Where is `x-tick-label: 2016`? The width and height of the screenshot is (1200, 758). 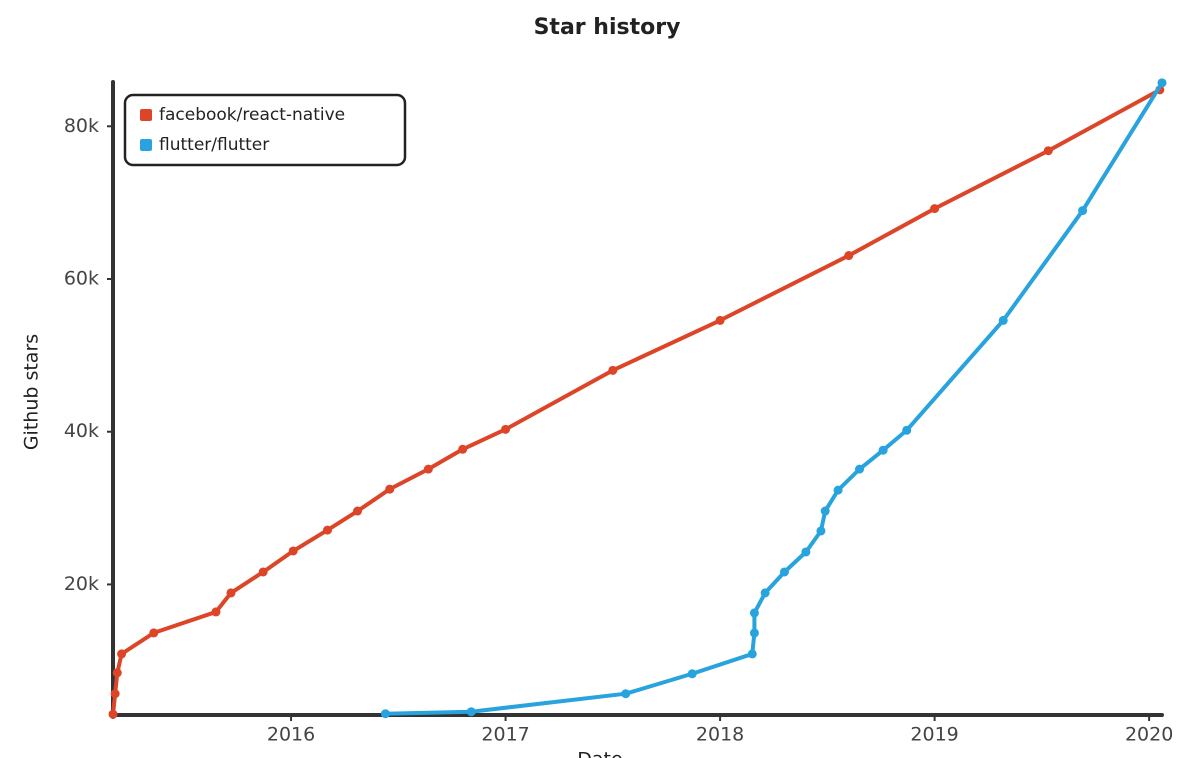
x-tick-label: 2016 is located at coordinates (291, 735).